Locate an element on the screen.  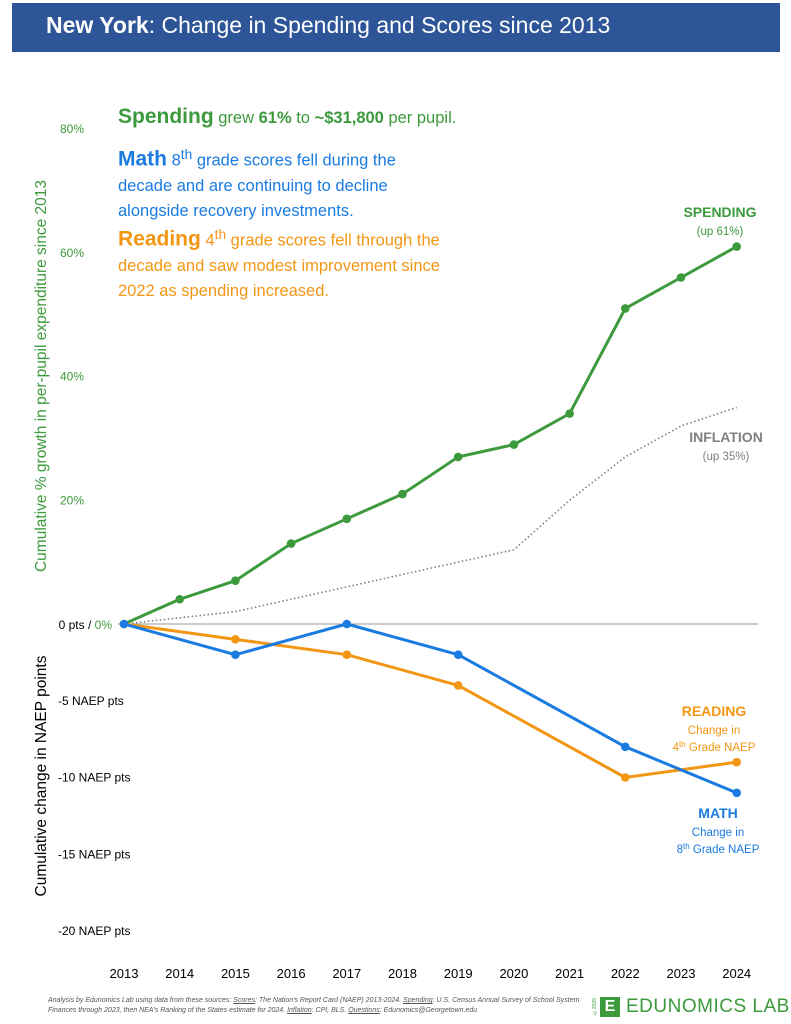
math-series-label: MATH is located at coordinates (717, 813).